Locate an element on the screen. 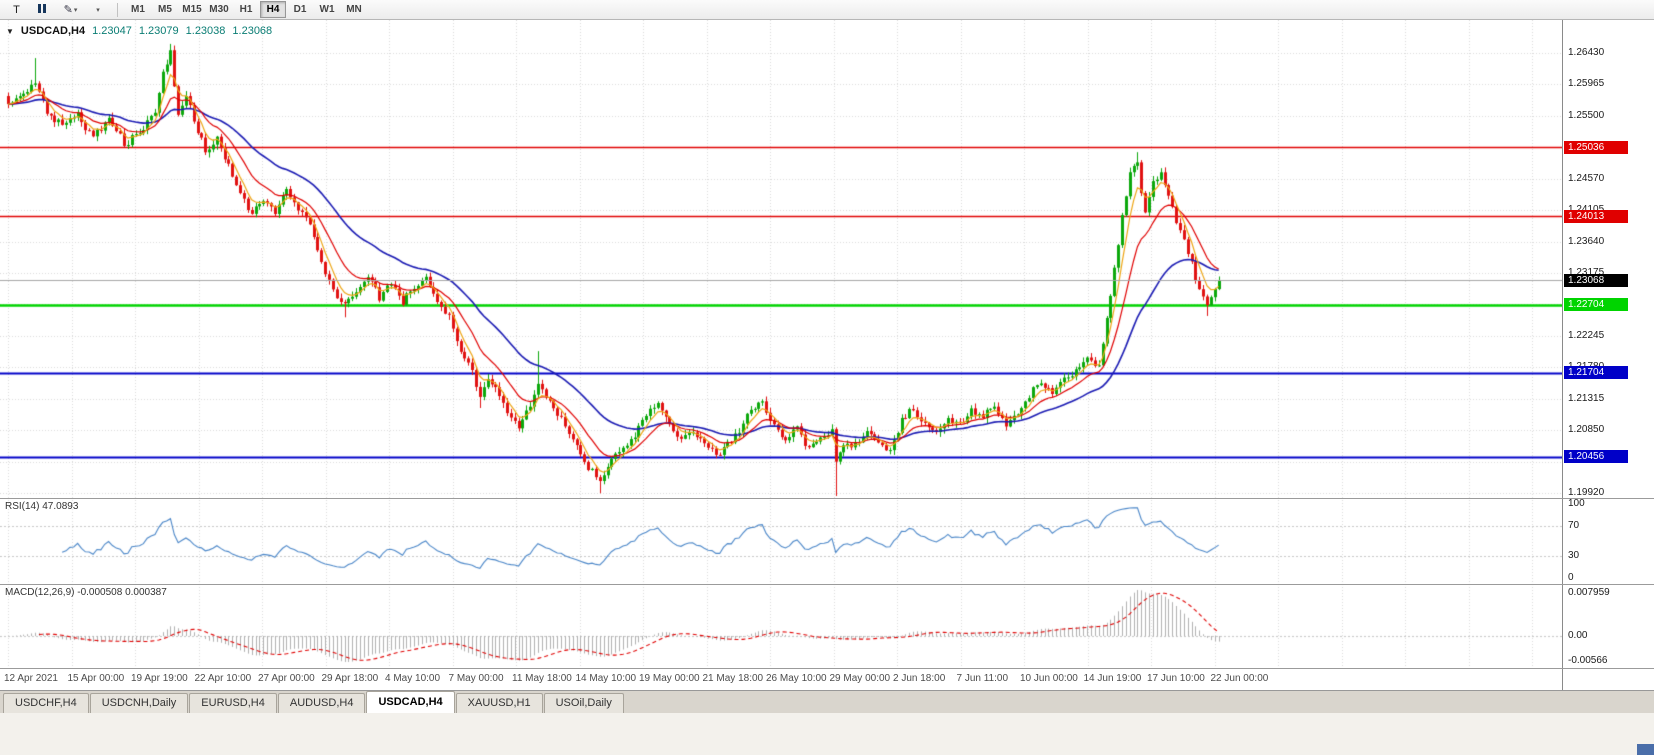 Image resolution: width=1654 pixels, height=755 pixels. price-axis-tick: 1.19920 is located at coordinates (1586, 493).